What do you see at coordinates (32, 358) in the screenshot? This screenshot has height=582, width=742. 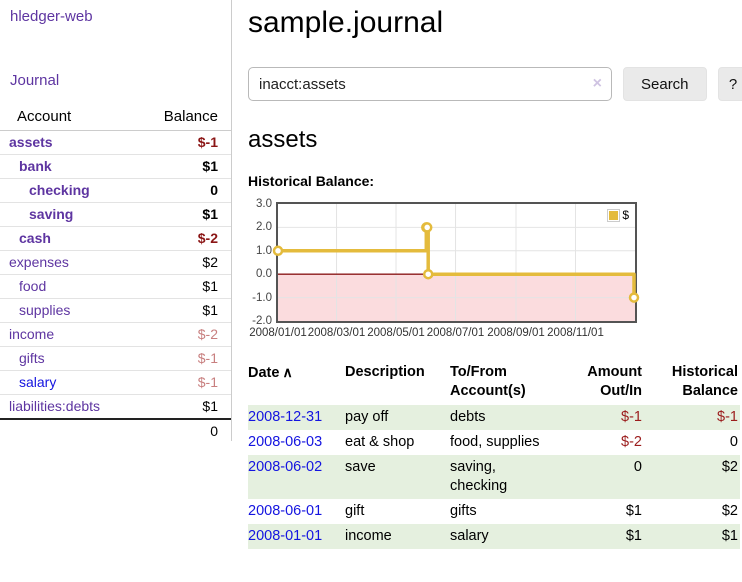 I see `account-link-gifts: gifts` at bounding box center [32, 358].